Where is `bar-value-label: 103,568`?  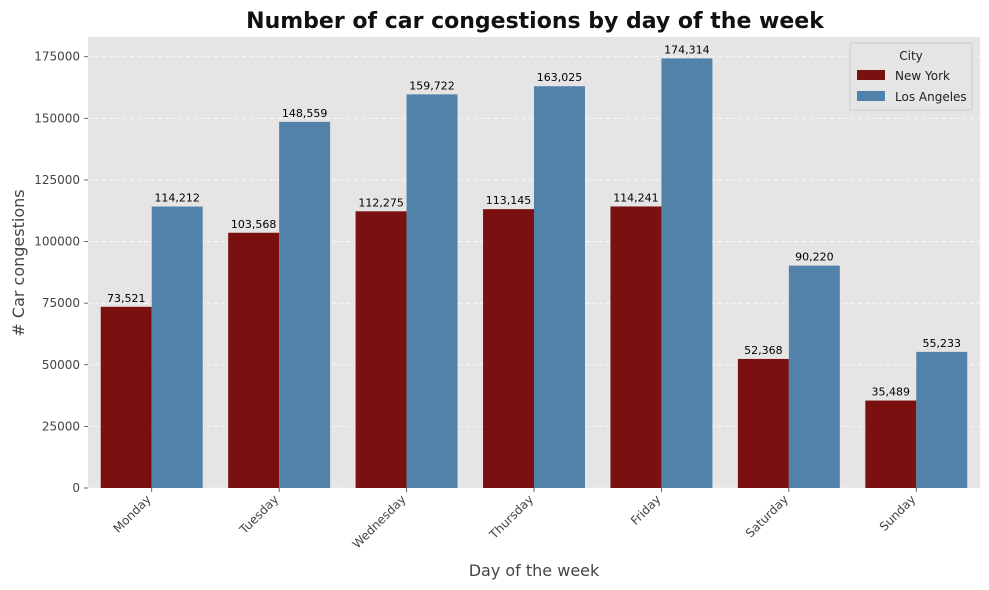
bar-value-label: 103,568 is located at coordinates (254, 224).